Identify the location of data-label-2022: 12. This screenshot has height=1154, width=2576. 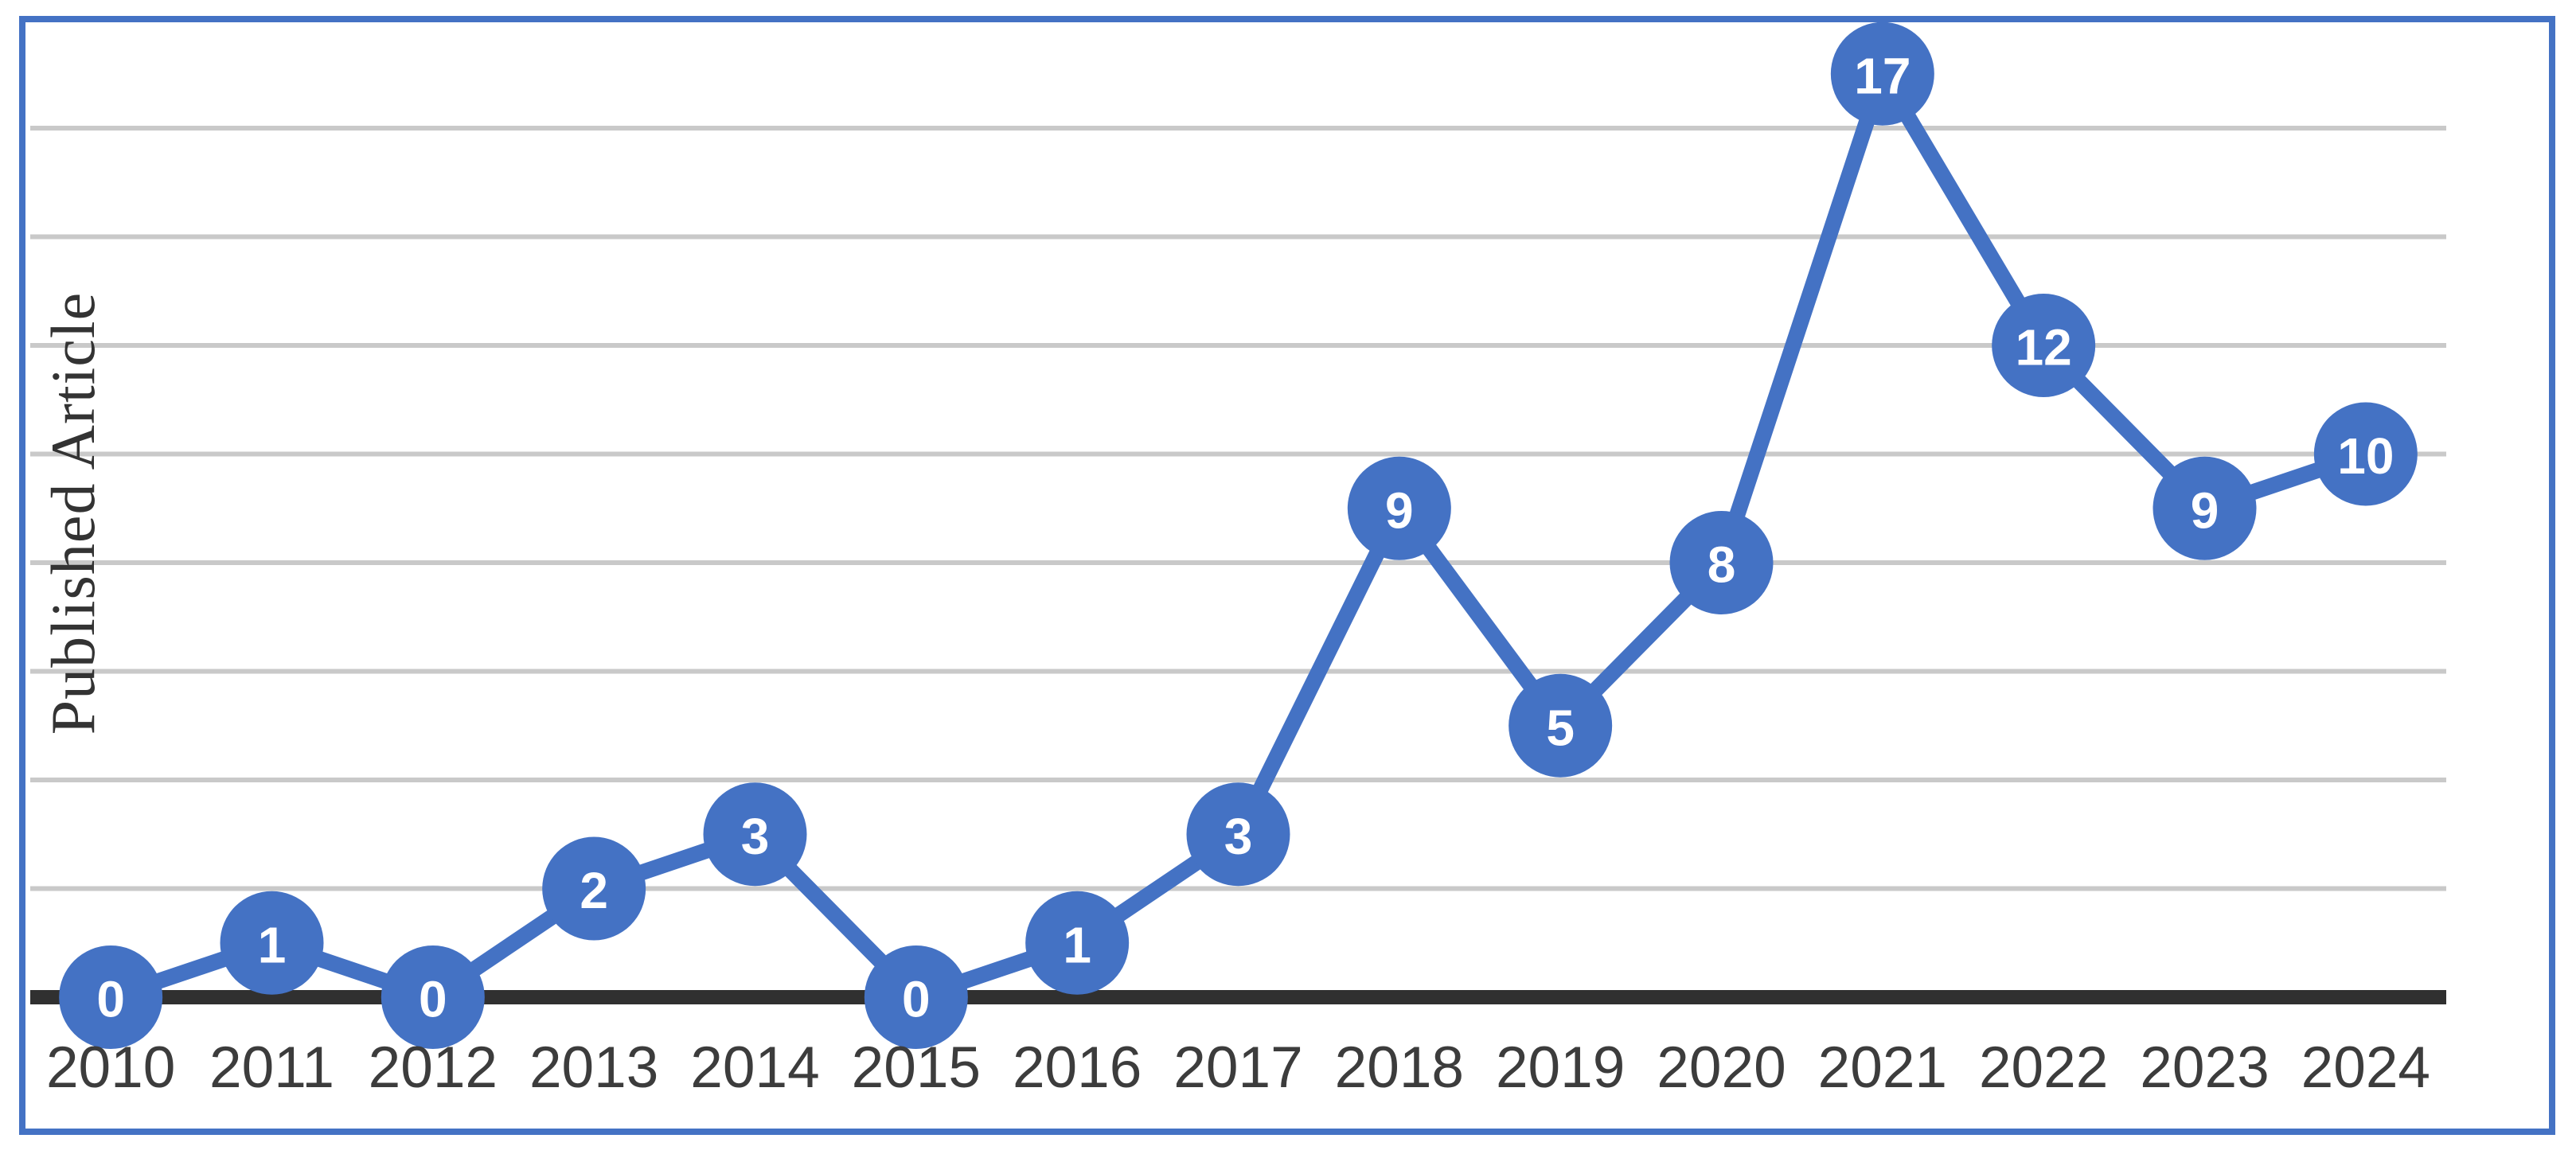
(2044, 347).